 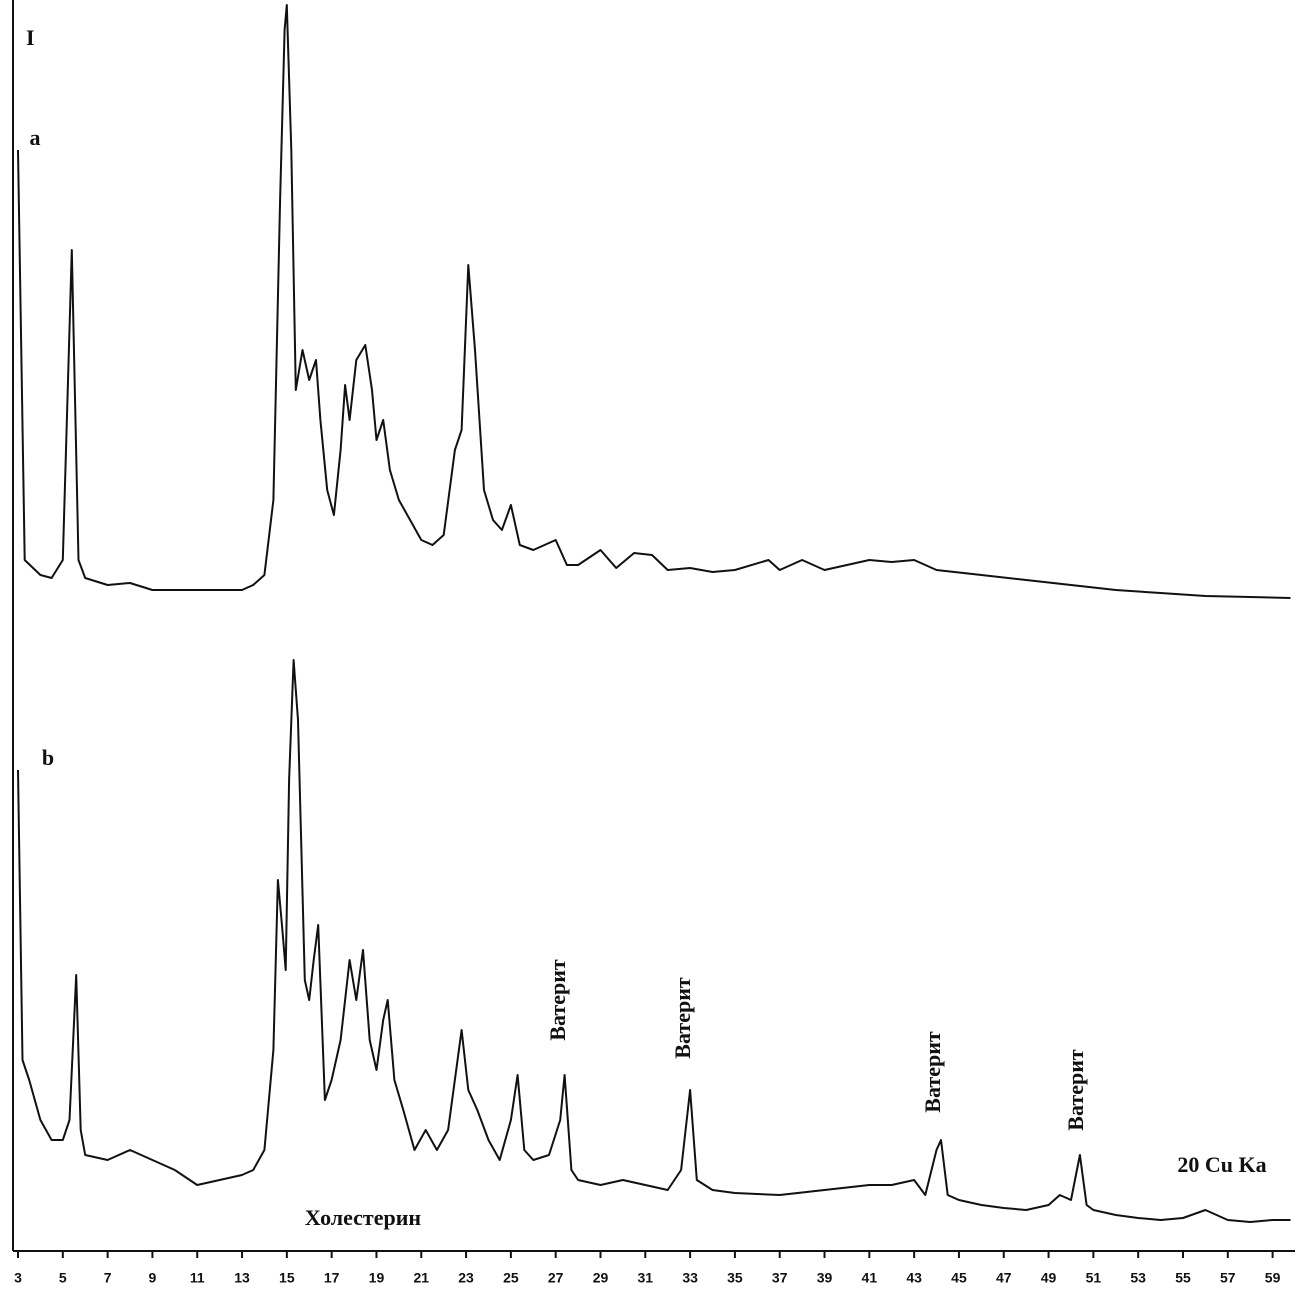 What do you see at coordinates (242, 1278) in the screenshot?
I see `x-tick-label: 13` at bounding box center [242, 1278].